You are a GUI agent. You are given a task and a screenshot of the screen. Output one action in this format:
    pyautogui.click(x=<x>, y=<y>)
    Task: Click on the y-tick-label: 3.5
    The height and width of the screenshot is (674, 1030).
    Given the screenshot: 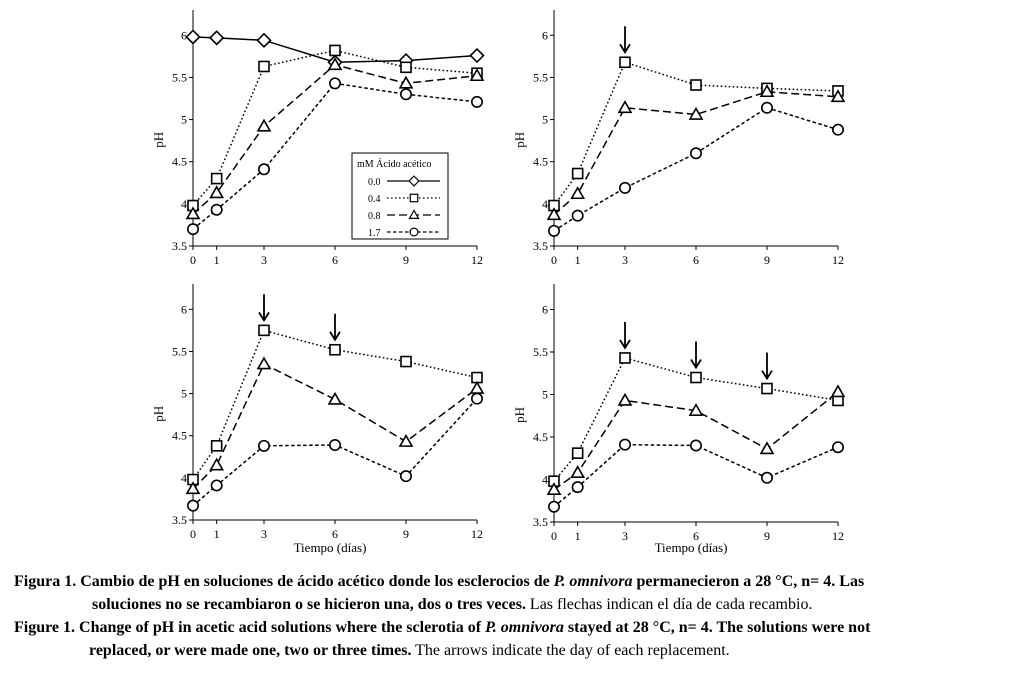 What is the action you would take?
    pyautogui.click(x=179, y=520)
    